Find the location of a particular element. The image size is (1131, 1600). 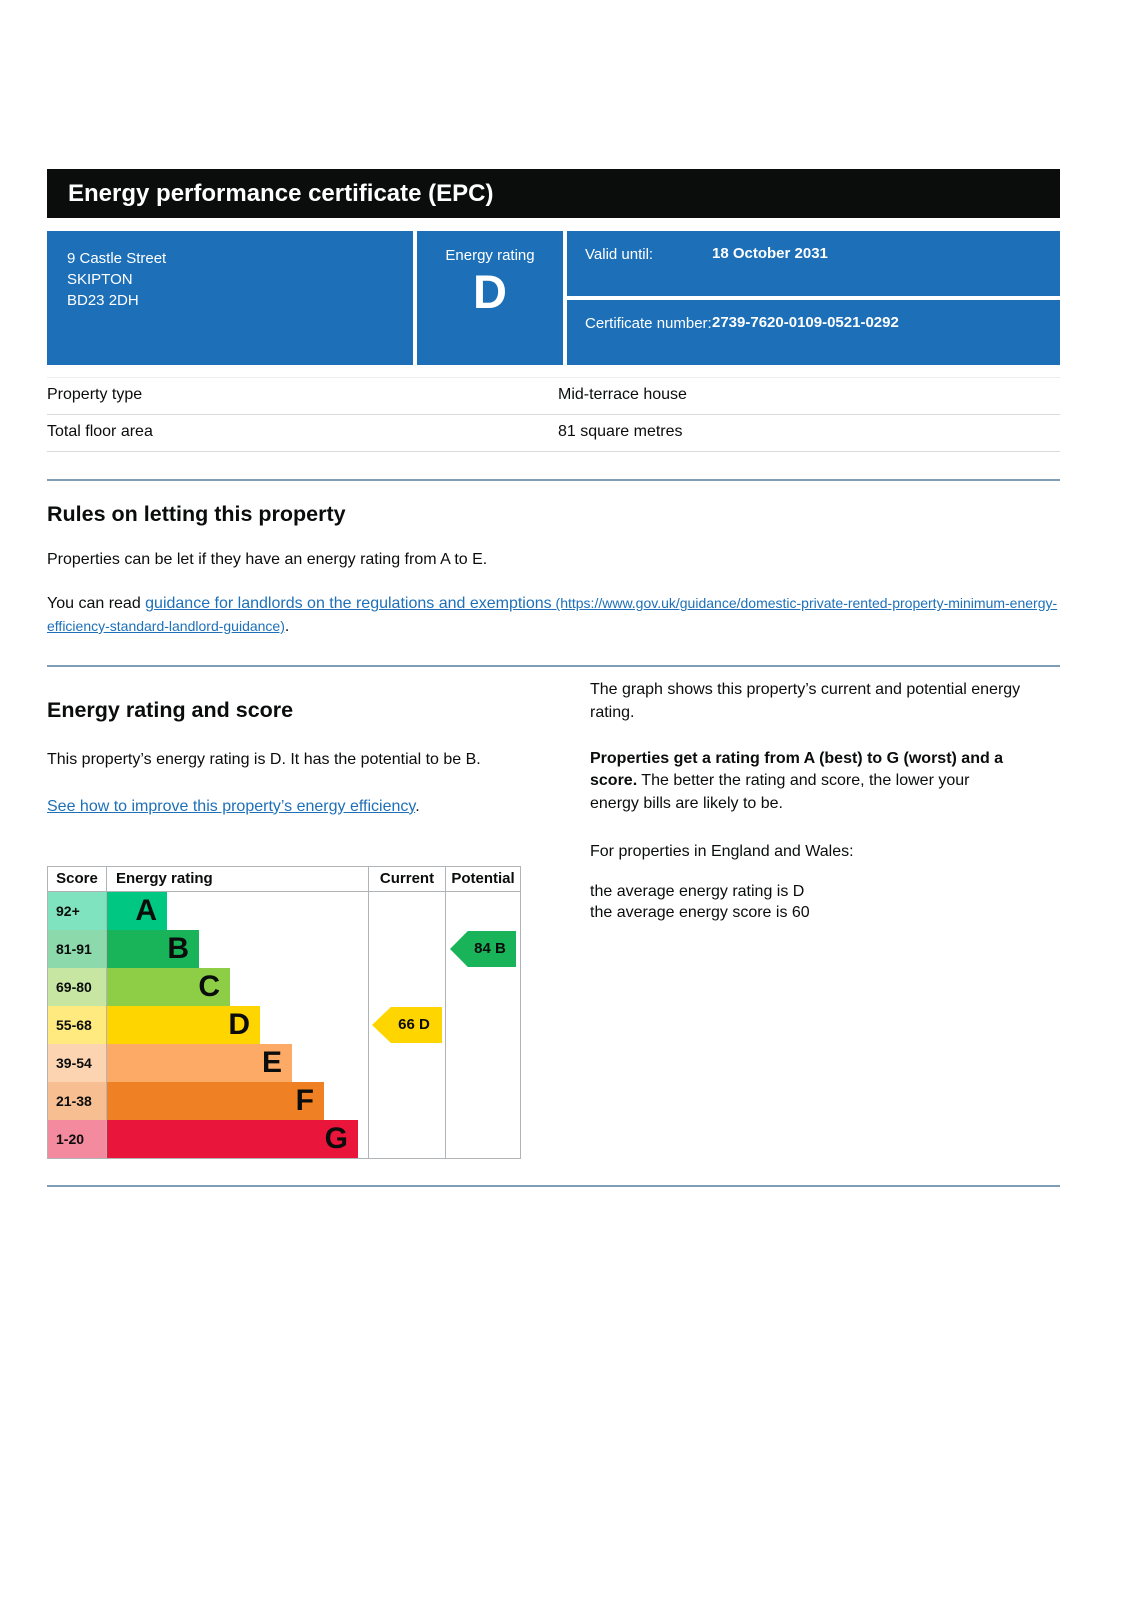

chart-band-row-e: 39-54 E is located at coordinates (284, 1062).